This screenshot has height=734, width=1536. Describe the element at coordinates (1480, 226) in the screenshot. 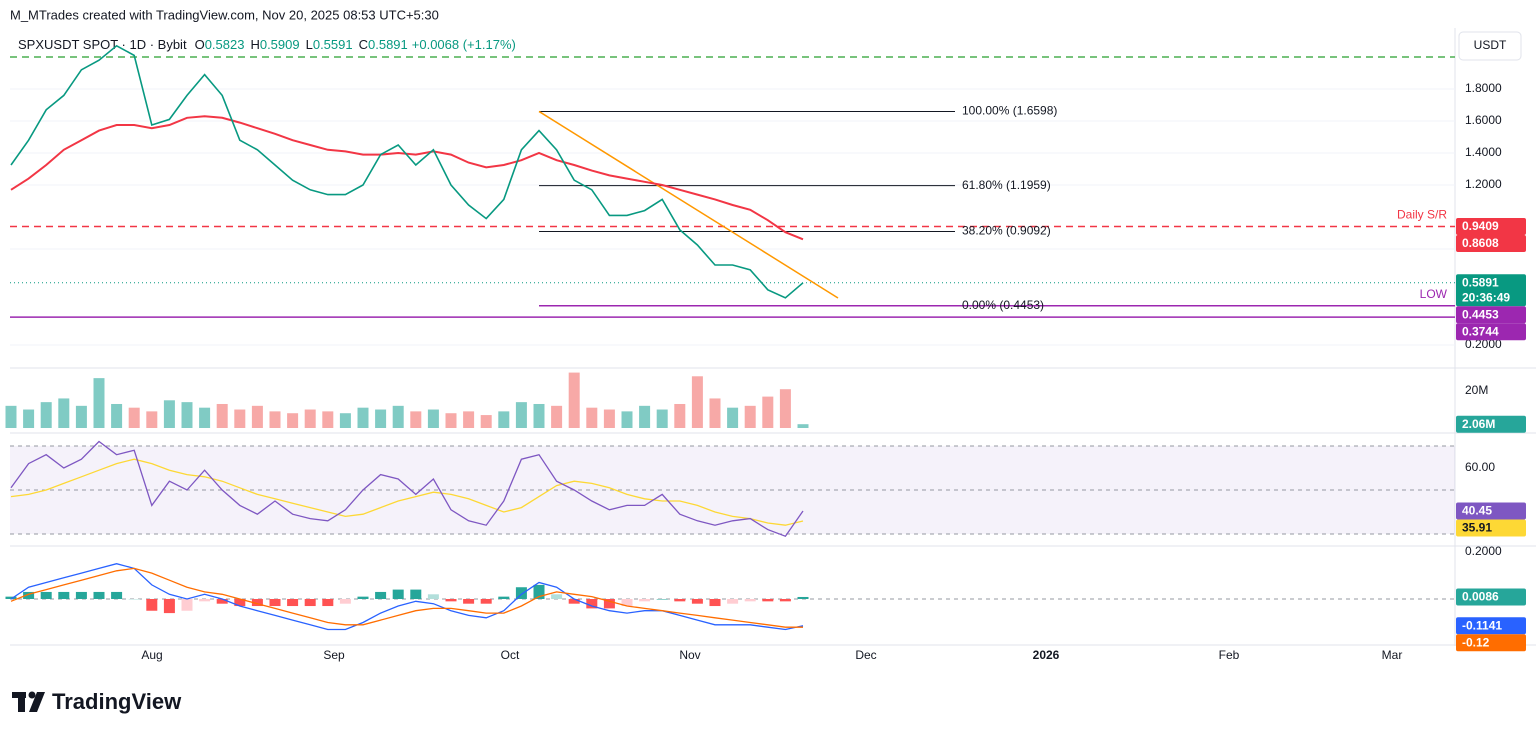

I see `price-tag-label: 0.9409` at that location.